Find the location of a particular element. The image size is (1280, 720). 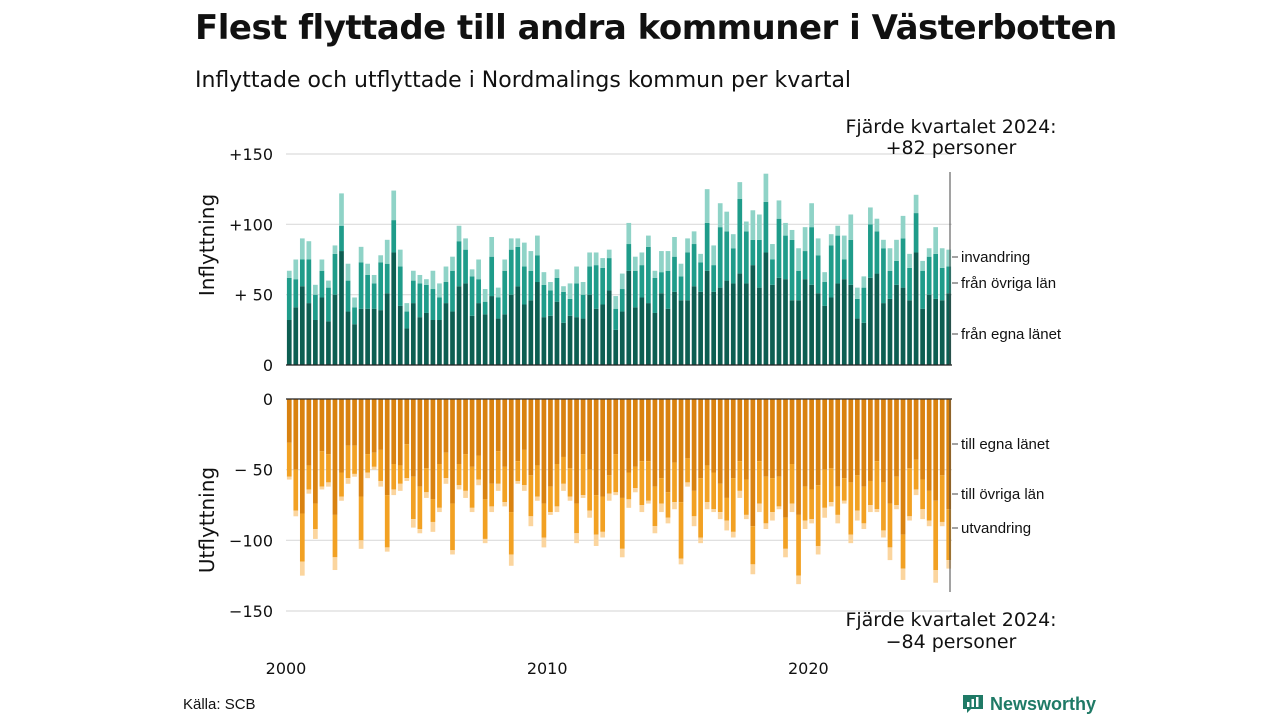

outflow-bars is located at coordinates (619, 492).